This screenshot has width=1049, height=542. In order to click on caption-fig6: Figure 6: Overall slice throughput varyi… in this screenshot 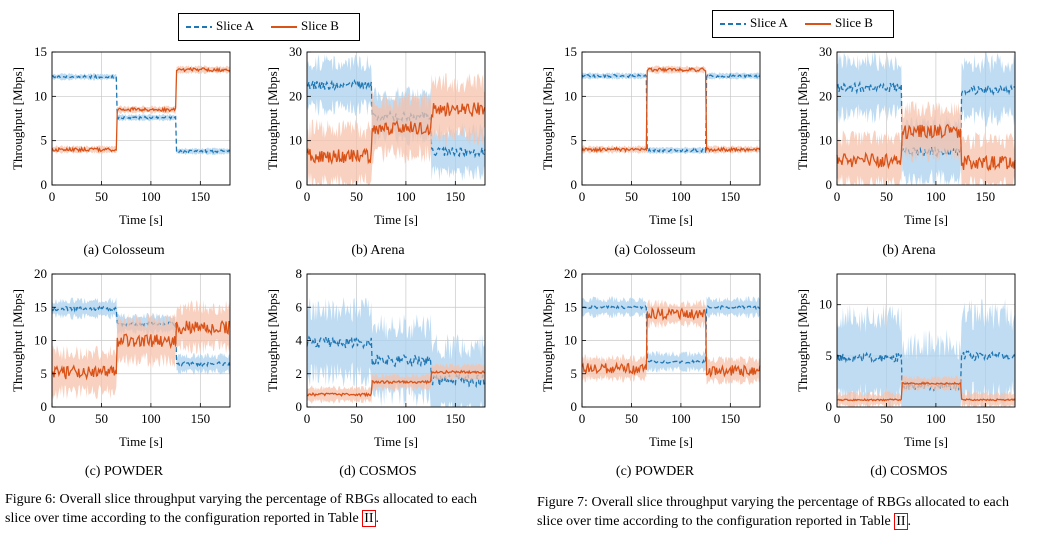, I will do `click(255, 509)`.